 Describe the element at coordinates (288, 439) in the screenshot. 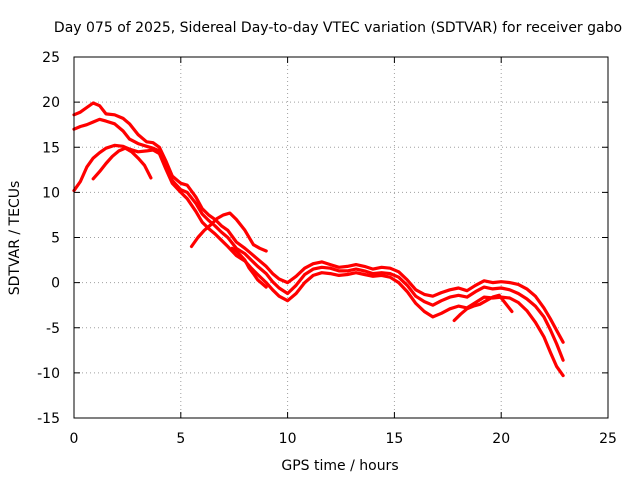

I see `x-tick-label: 10` at that location.